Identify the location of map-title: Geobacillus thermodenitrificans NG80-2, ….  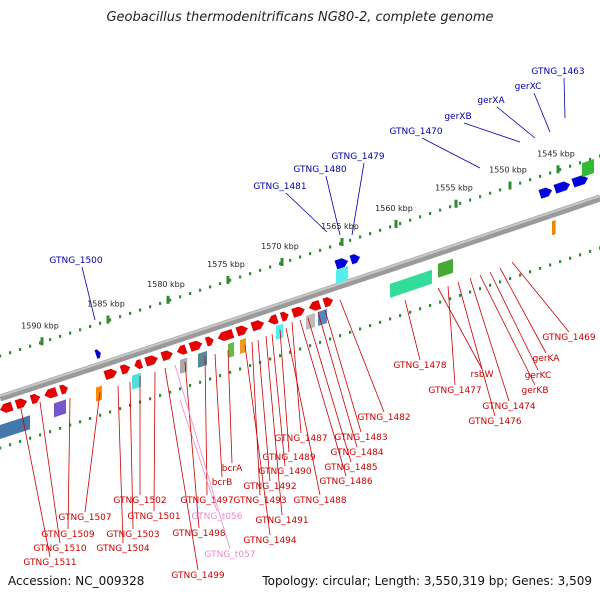
(300, 17).